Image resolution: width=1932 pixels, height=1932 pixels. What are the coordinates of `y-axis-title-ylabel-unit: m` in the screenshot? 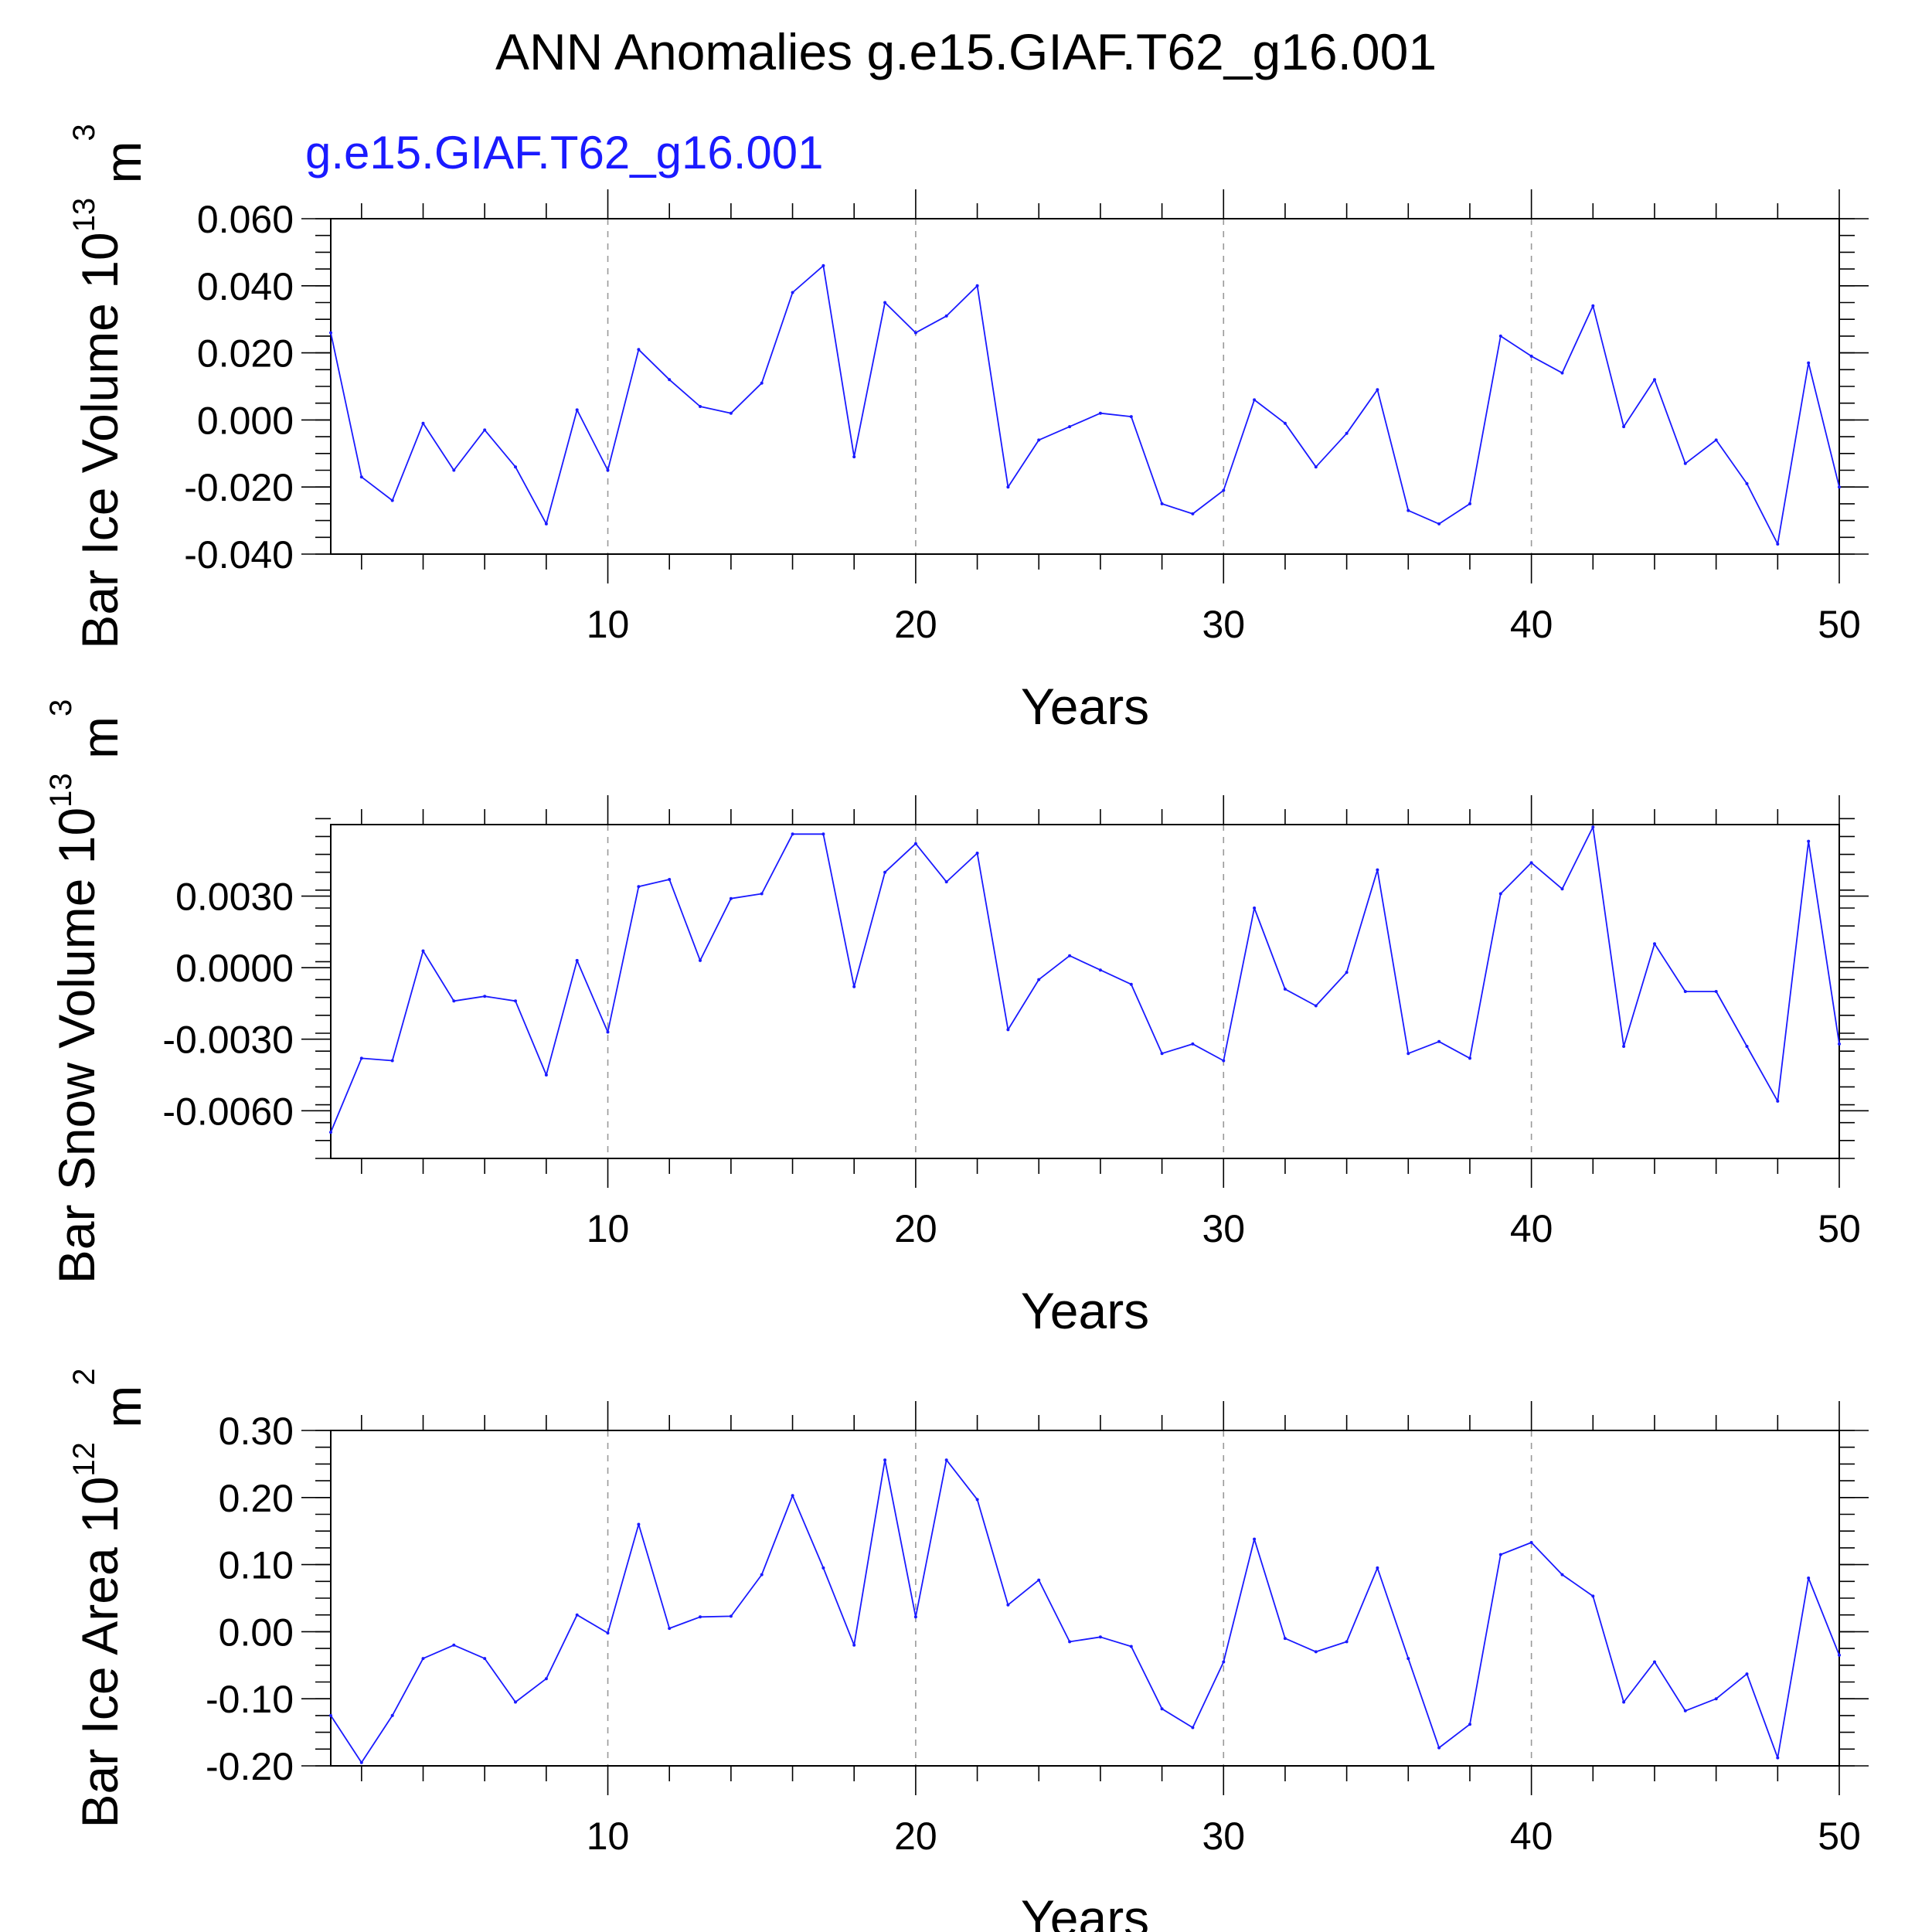 It's located at (122, 1414).